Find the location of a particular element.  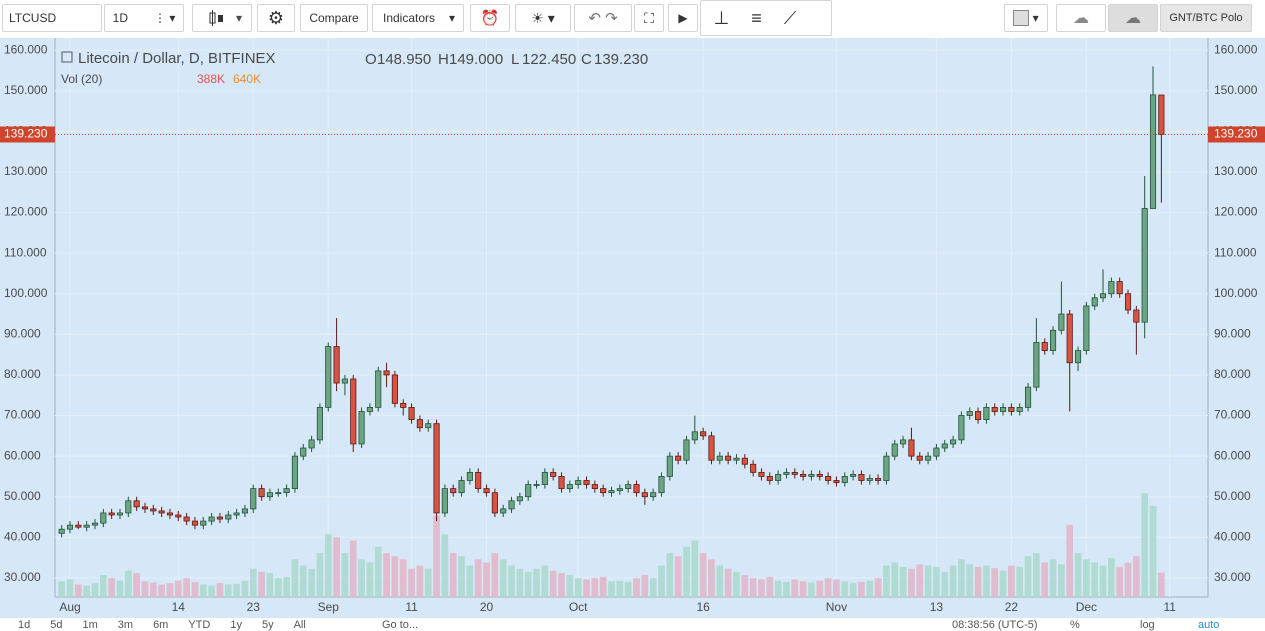

price-badge is located at coordinates (1236, 134).